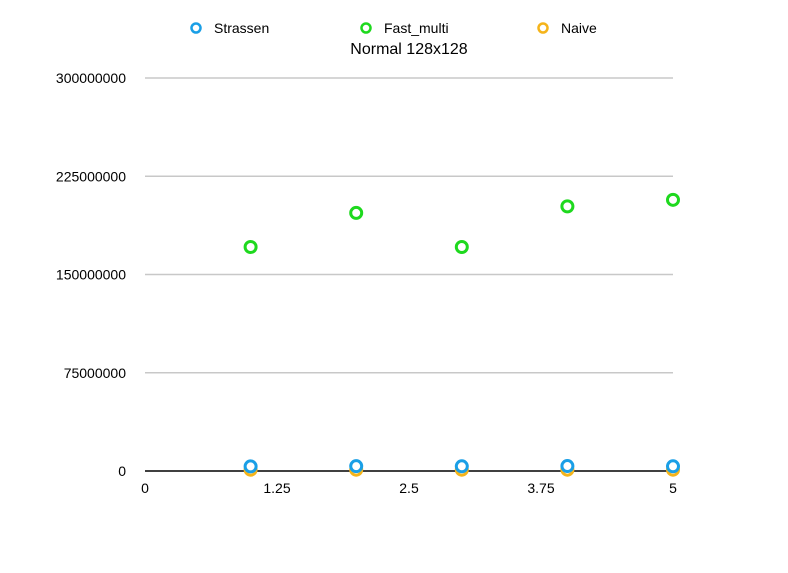  Describe the element at coordinates (91, 78) in the screenshot. I see `y-tick-label: 300000000` at that location.